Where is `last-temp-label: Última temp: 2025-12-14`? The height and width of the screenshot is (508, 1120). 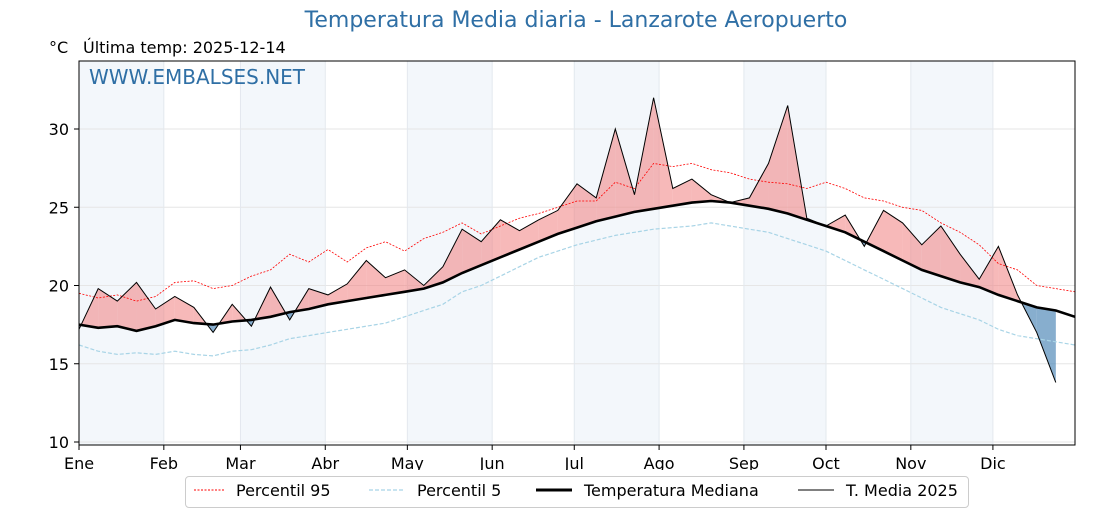 last-temp-label: Última temp: 2025-12-14 is located at coordinates (184, 47).